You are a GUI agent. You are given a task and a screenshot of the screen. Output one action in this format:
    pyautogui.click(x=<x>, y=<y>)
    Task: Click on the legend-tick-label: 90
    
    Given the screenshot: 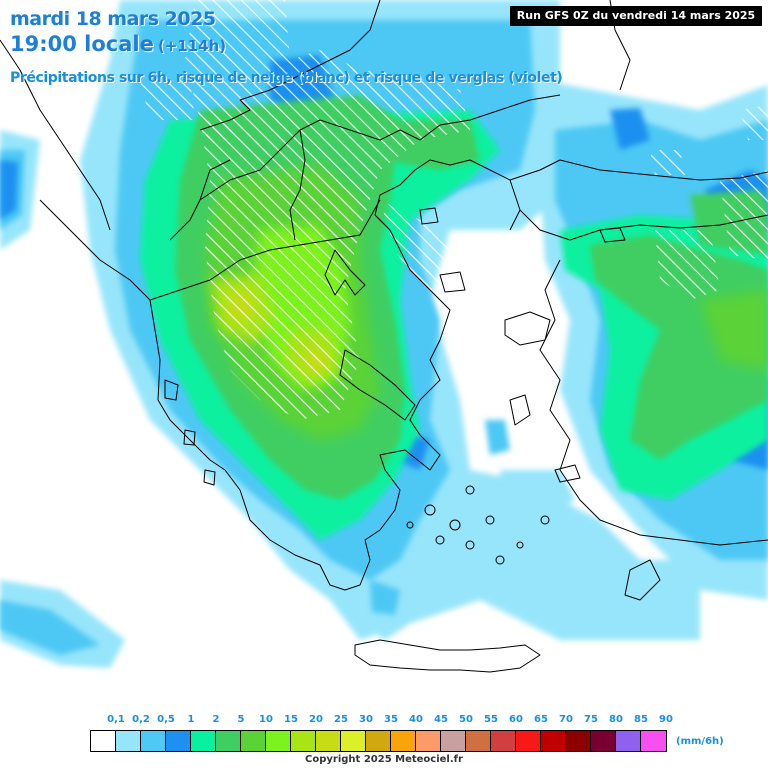 What is the action you would take?
    pyautogui.click(x=666, y=719)
    